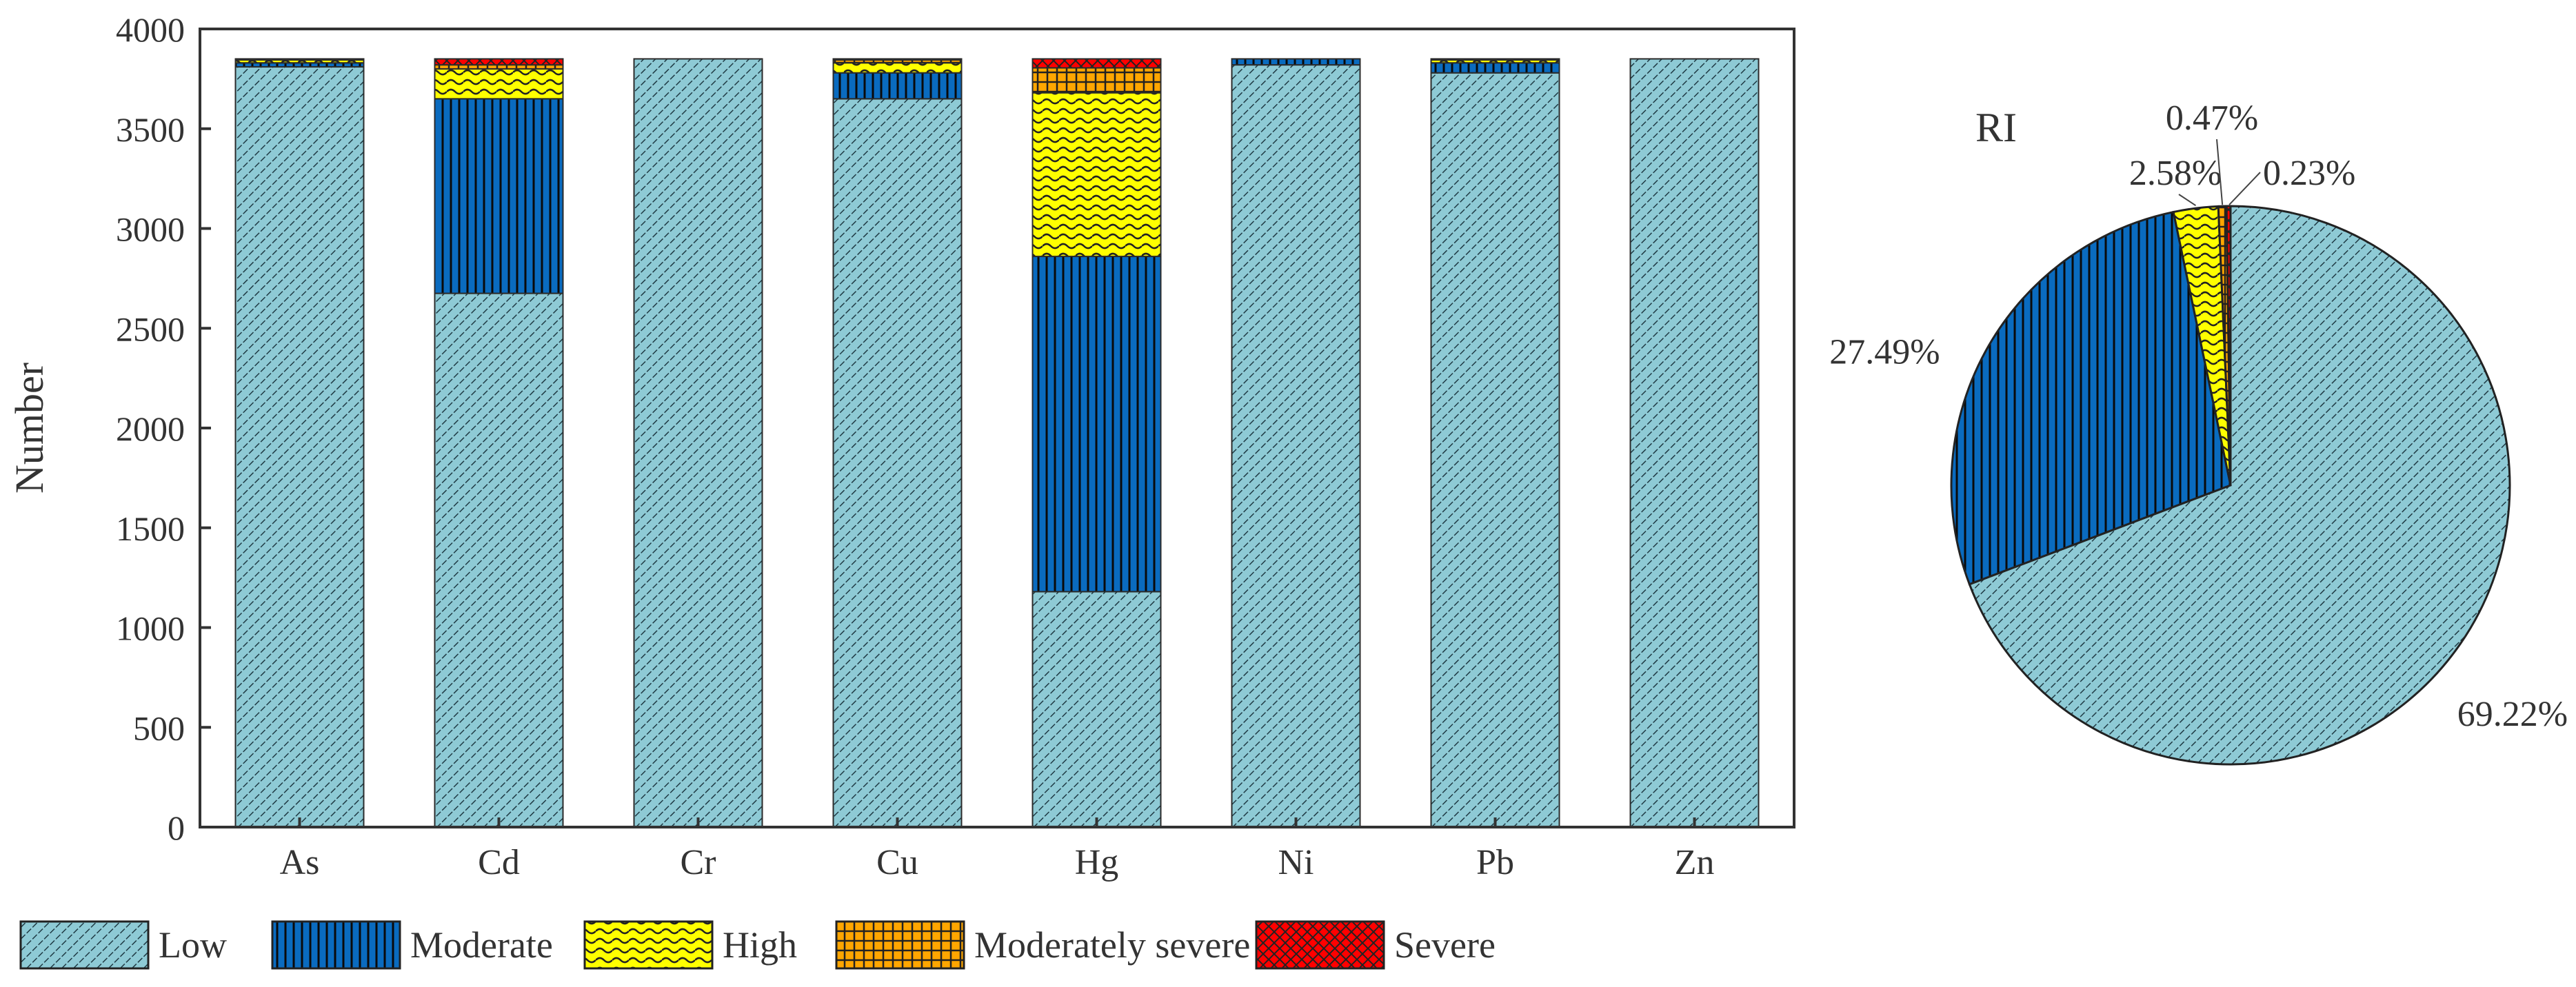 The image size is (2576, 987). I want to click on pie-label-low: 69.22%, so click(2512, 714).